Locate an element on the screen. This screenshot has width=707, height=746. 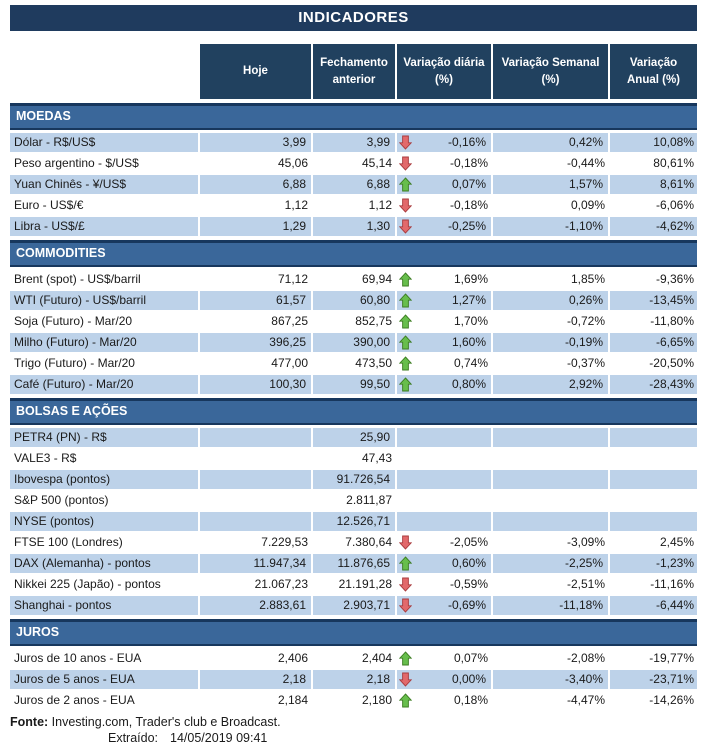
variacao-anual-value: -1,23% is located at coordinates (653, 563).